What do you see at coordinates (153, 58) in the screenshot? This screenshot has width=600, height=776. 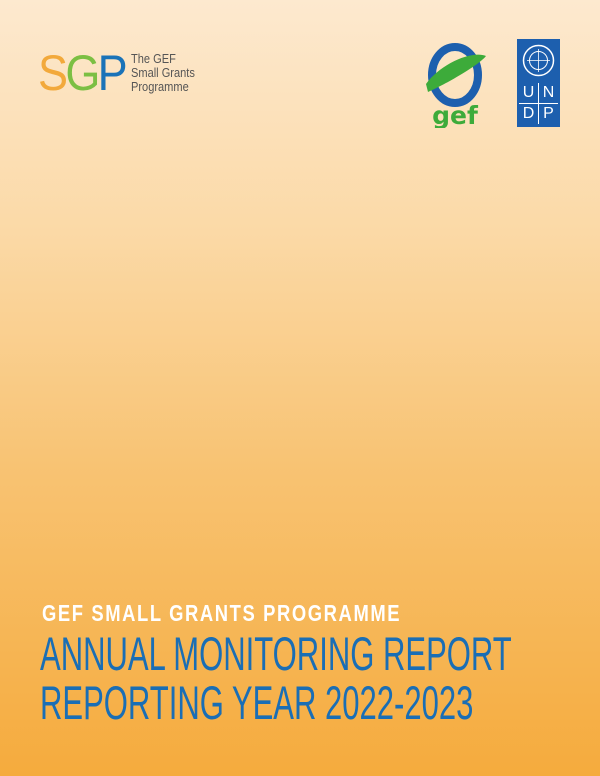 I see `sgp-text-line: The GEF` at bounding box center [153, 58].